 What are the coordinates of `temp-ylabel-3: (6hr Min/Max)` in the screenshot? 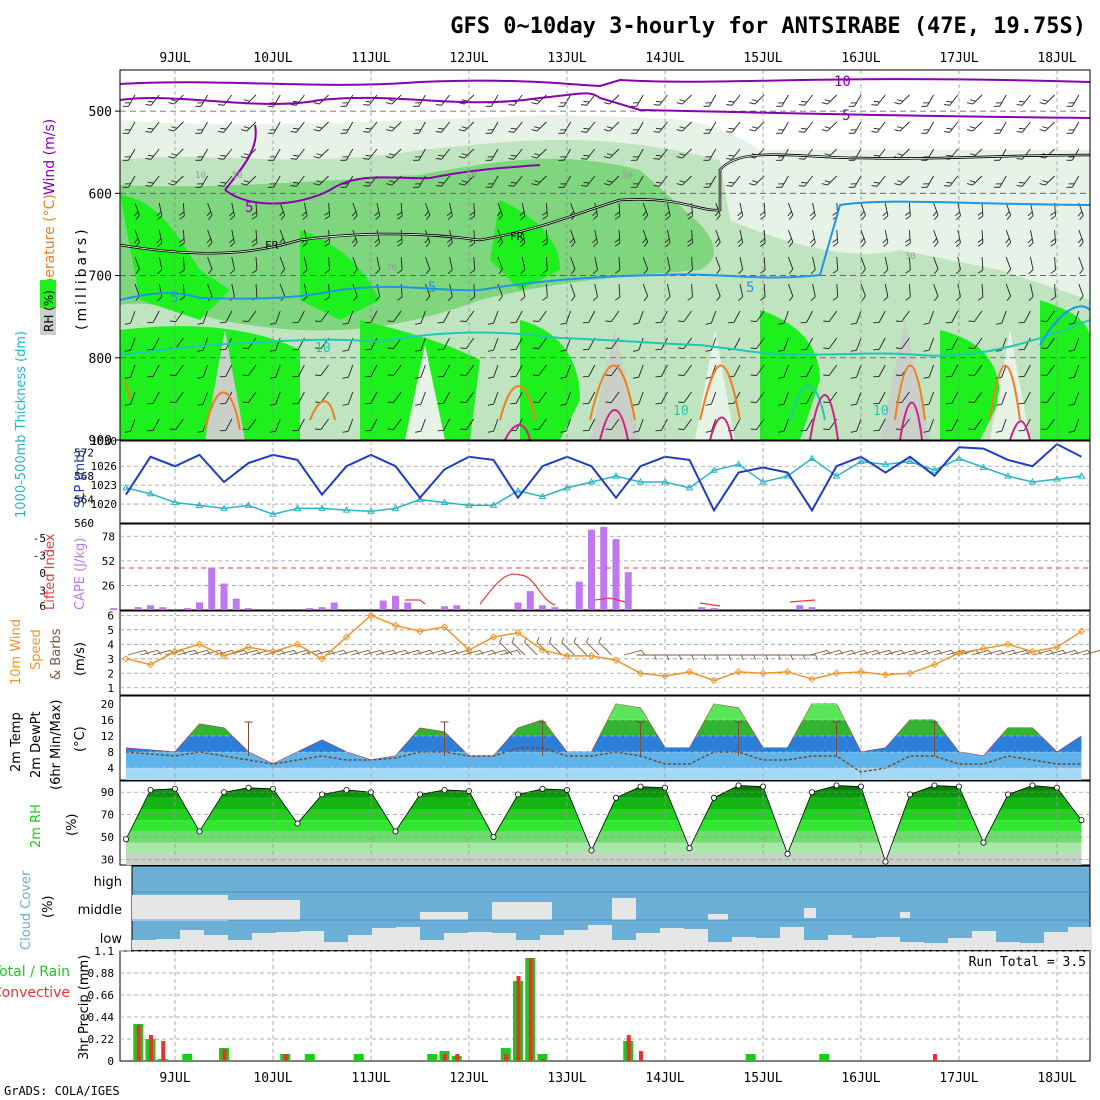 It's located at (56, 745).